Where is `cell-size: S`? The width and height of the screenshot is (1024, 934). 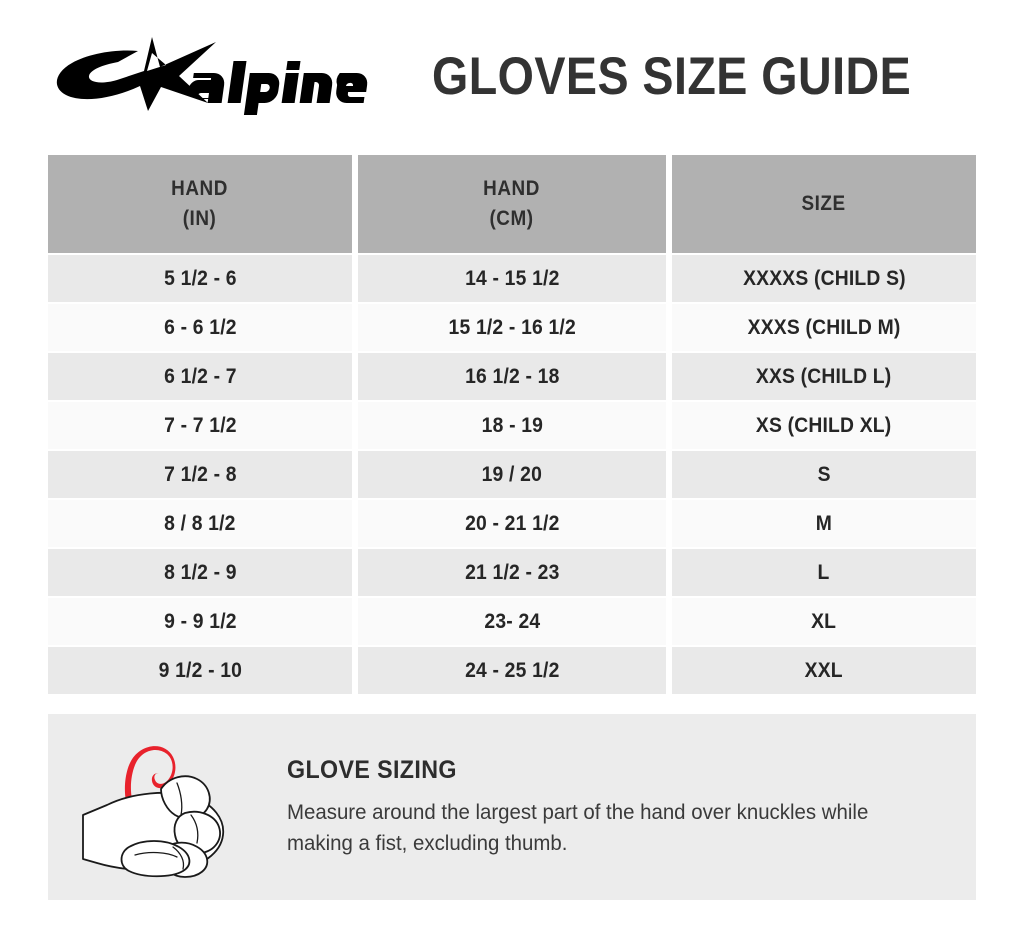 cell-size: S is located at coordinates (824, 474).